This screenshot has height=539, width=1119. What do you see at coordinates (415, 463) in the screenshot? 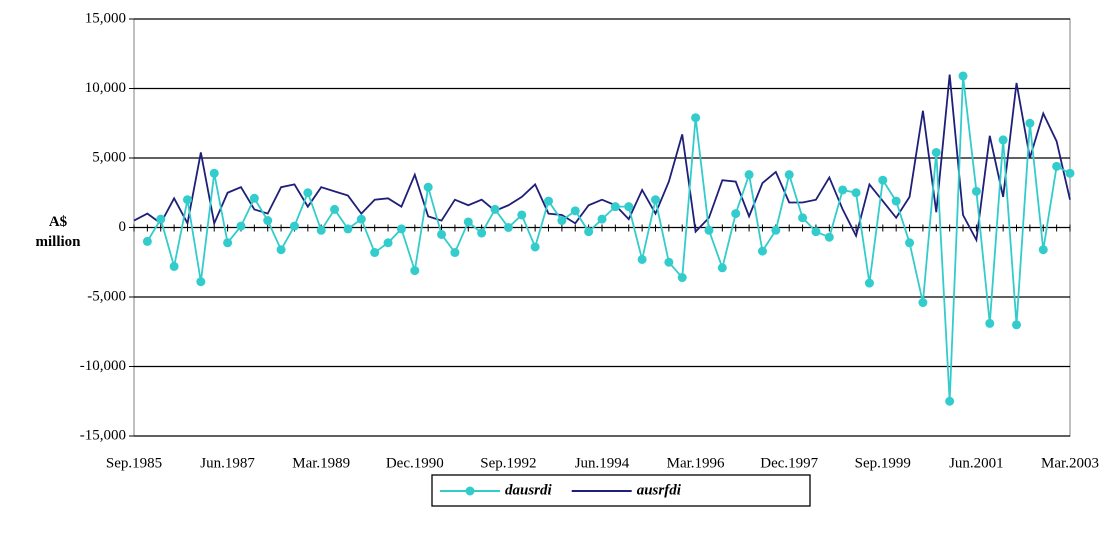
I see `x-tick-label: Dec.1990` at bounding box center [415, 463].